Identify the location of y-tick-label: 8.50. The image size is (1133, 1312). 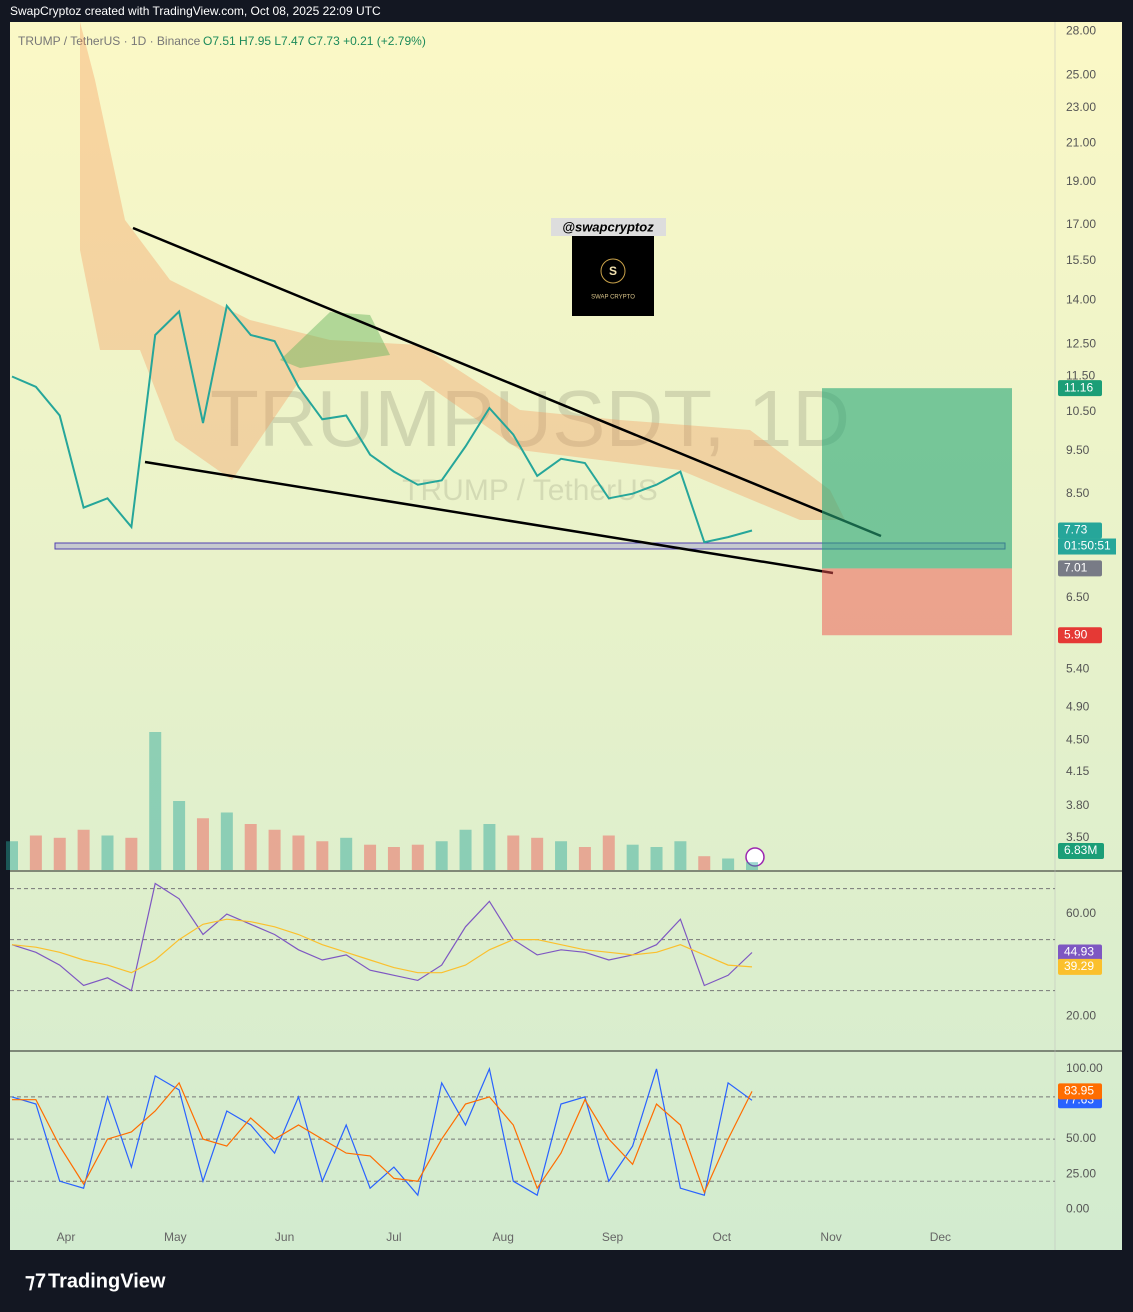
(1078, 493).